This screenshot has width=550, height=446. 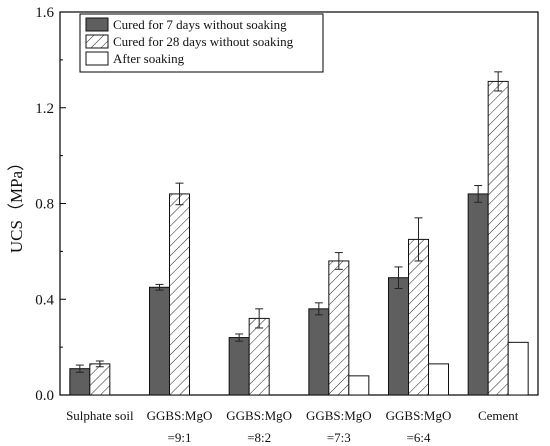 What do you see at coordinates (149, 58) in the screenshot?
I see `legend-label: After soaking` at bounding box center [149, 58].